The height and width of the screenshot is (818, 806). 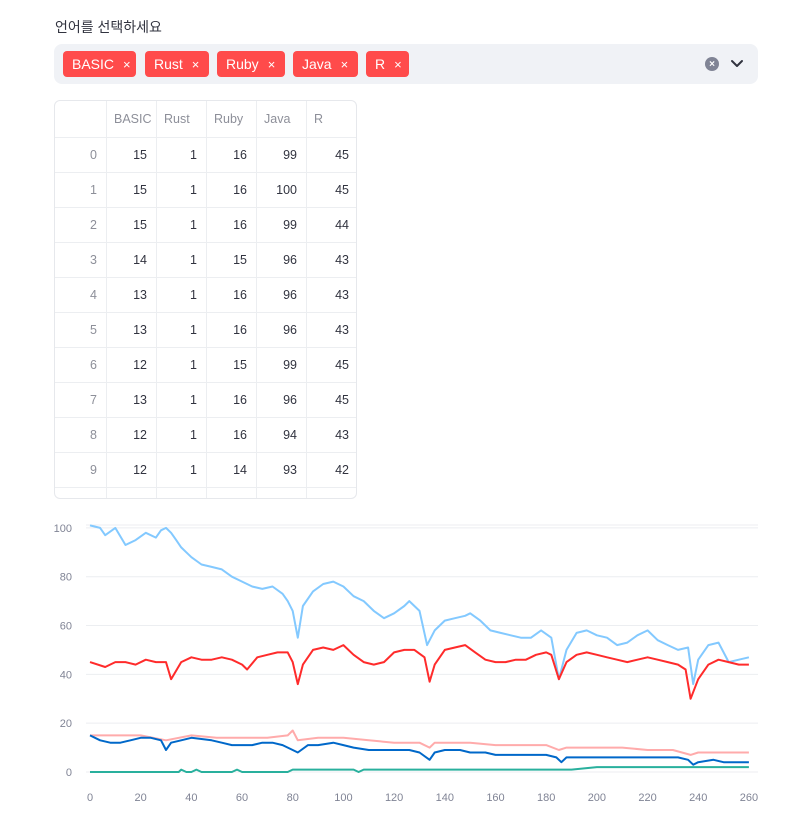 What do you see at coordinates (286, 190) in the screenshot?
I see `table-cell: 100` at bounding box center [286, 190].